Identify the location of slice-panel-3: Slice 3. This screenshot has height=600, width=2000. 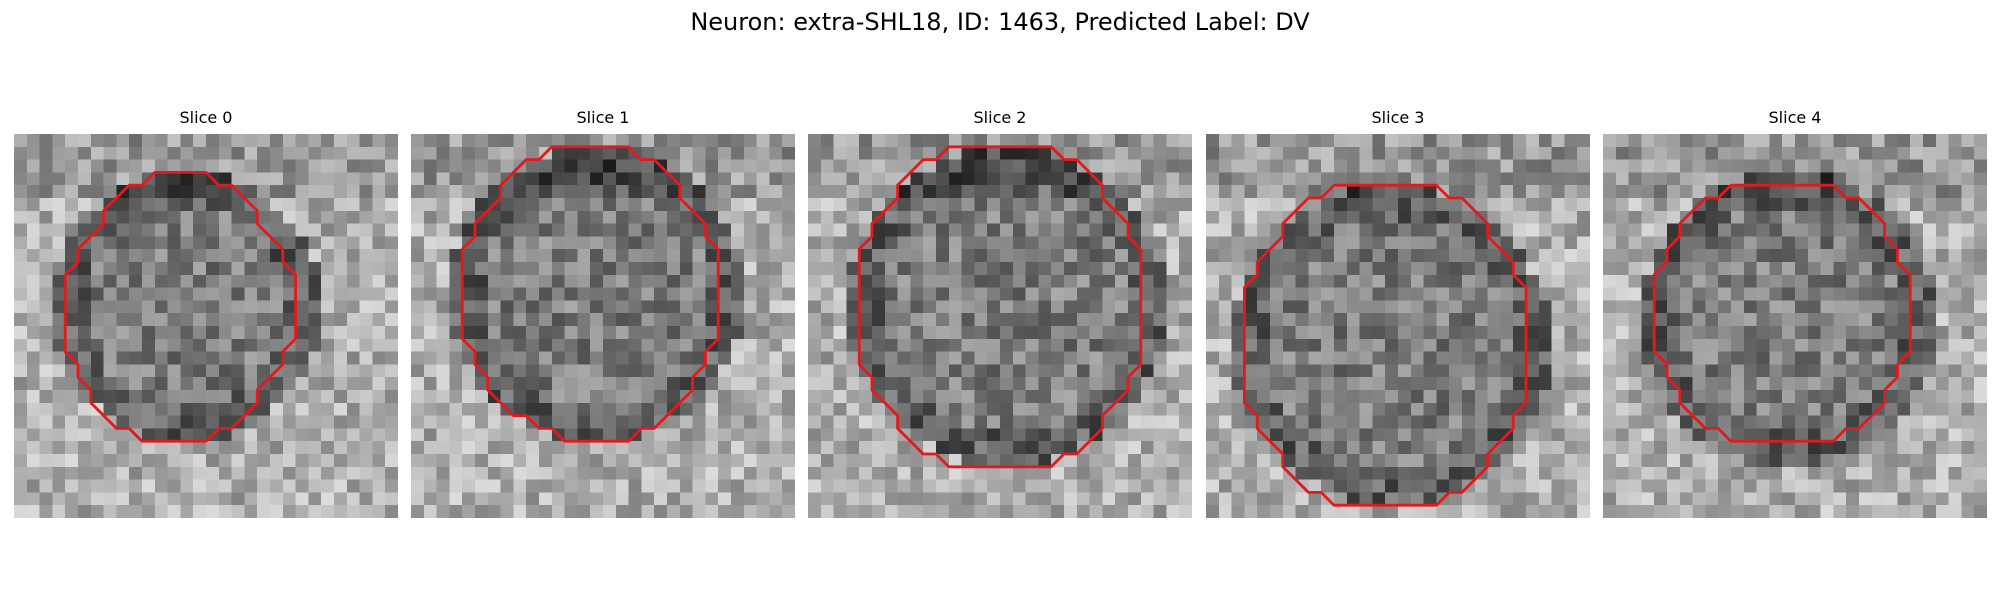
(1398, 313).